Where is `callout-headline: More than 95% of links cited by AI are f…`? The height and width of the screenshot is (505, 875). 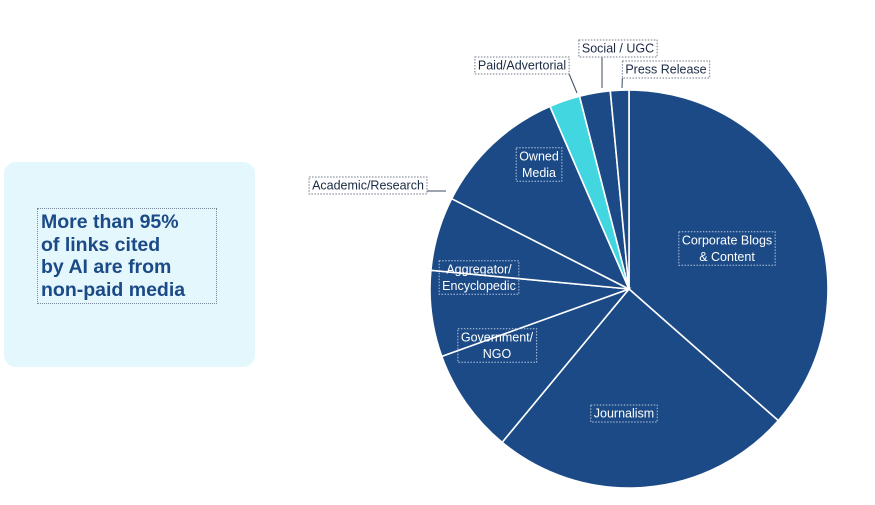
callout-headline: More than 95% of links cited by AI are f… is located at coordinates (127, 256).